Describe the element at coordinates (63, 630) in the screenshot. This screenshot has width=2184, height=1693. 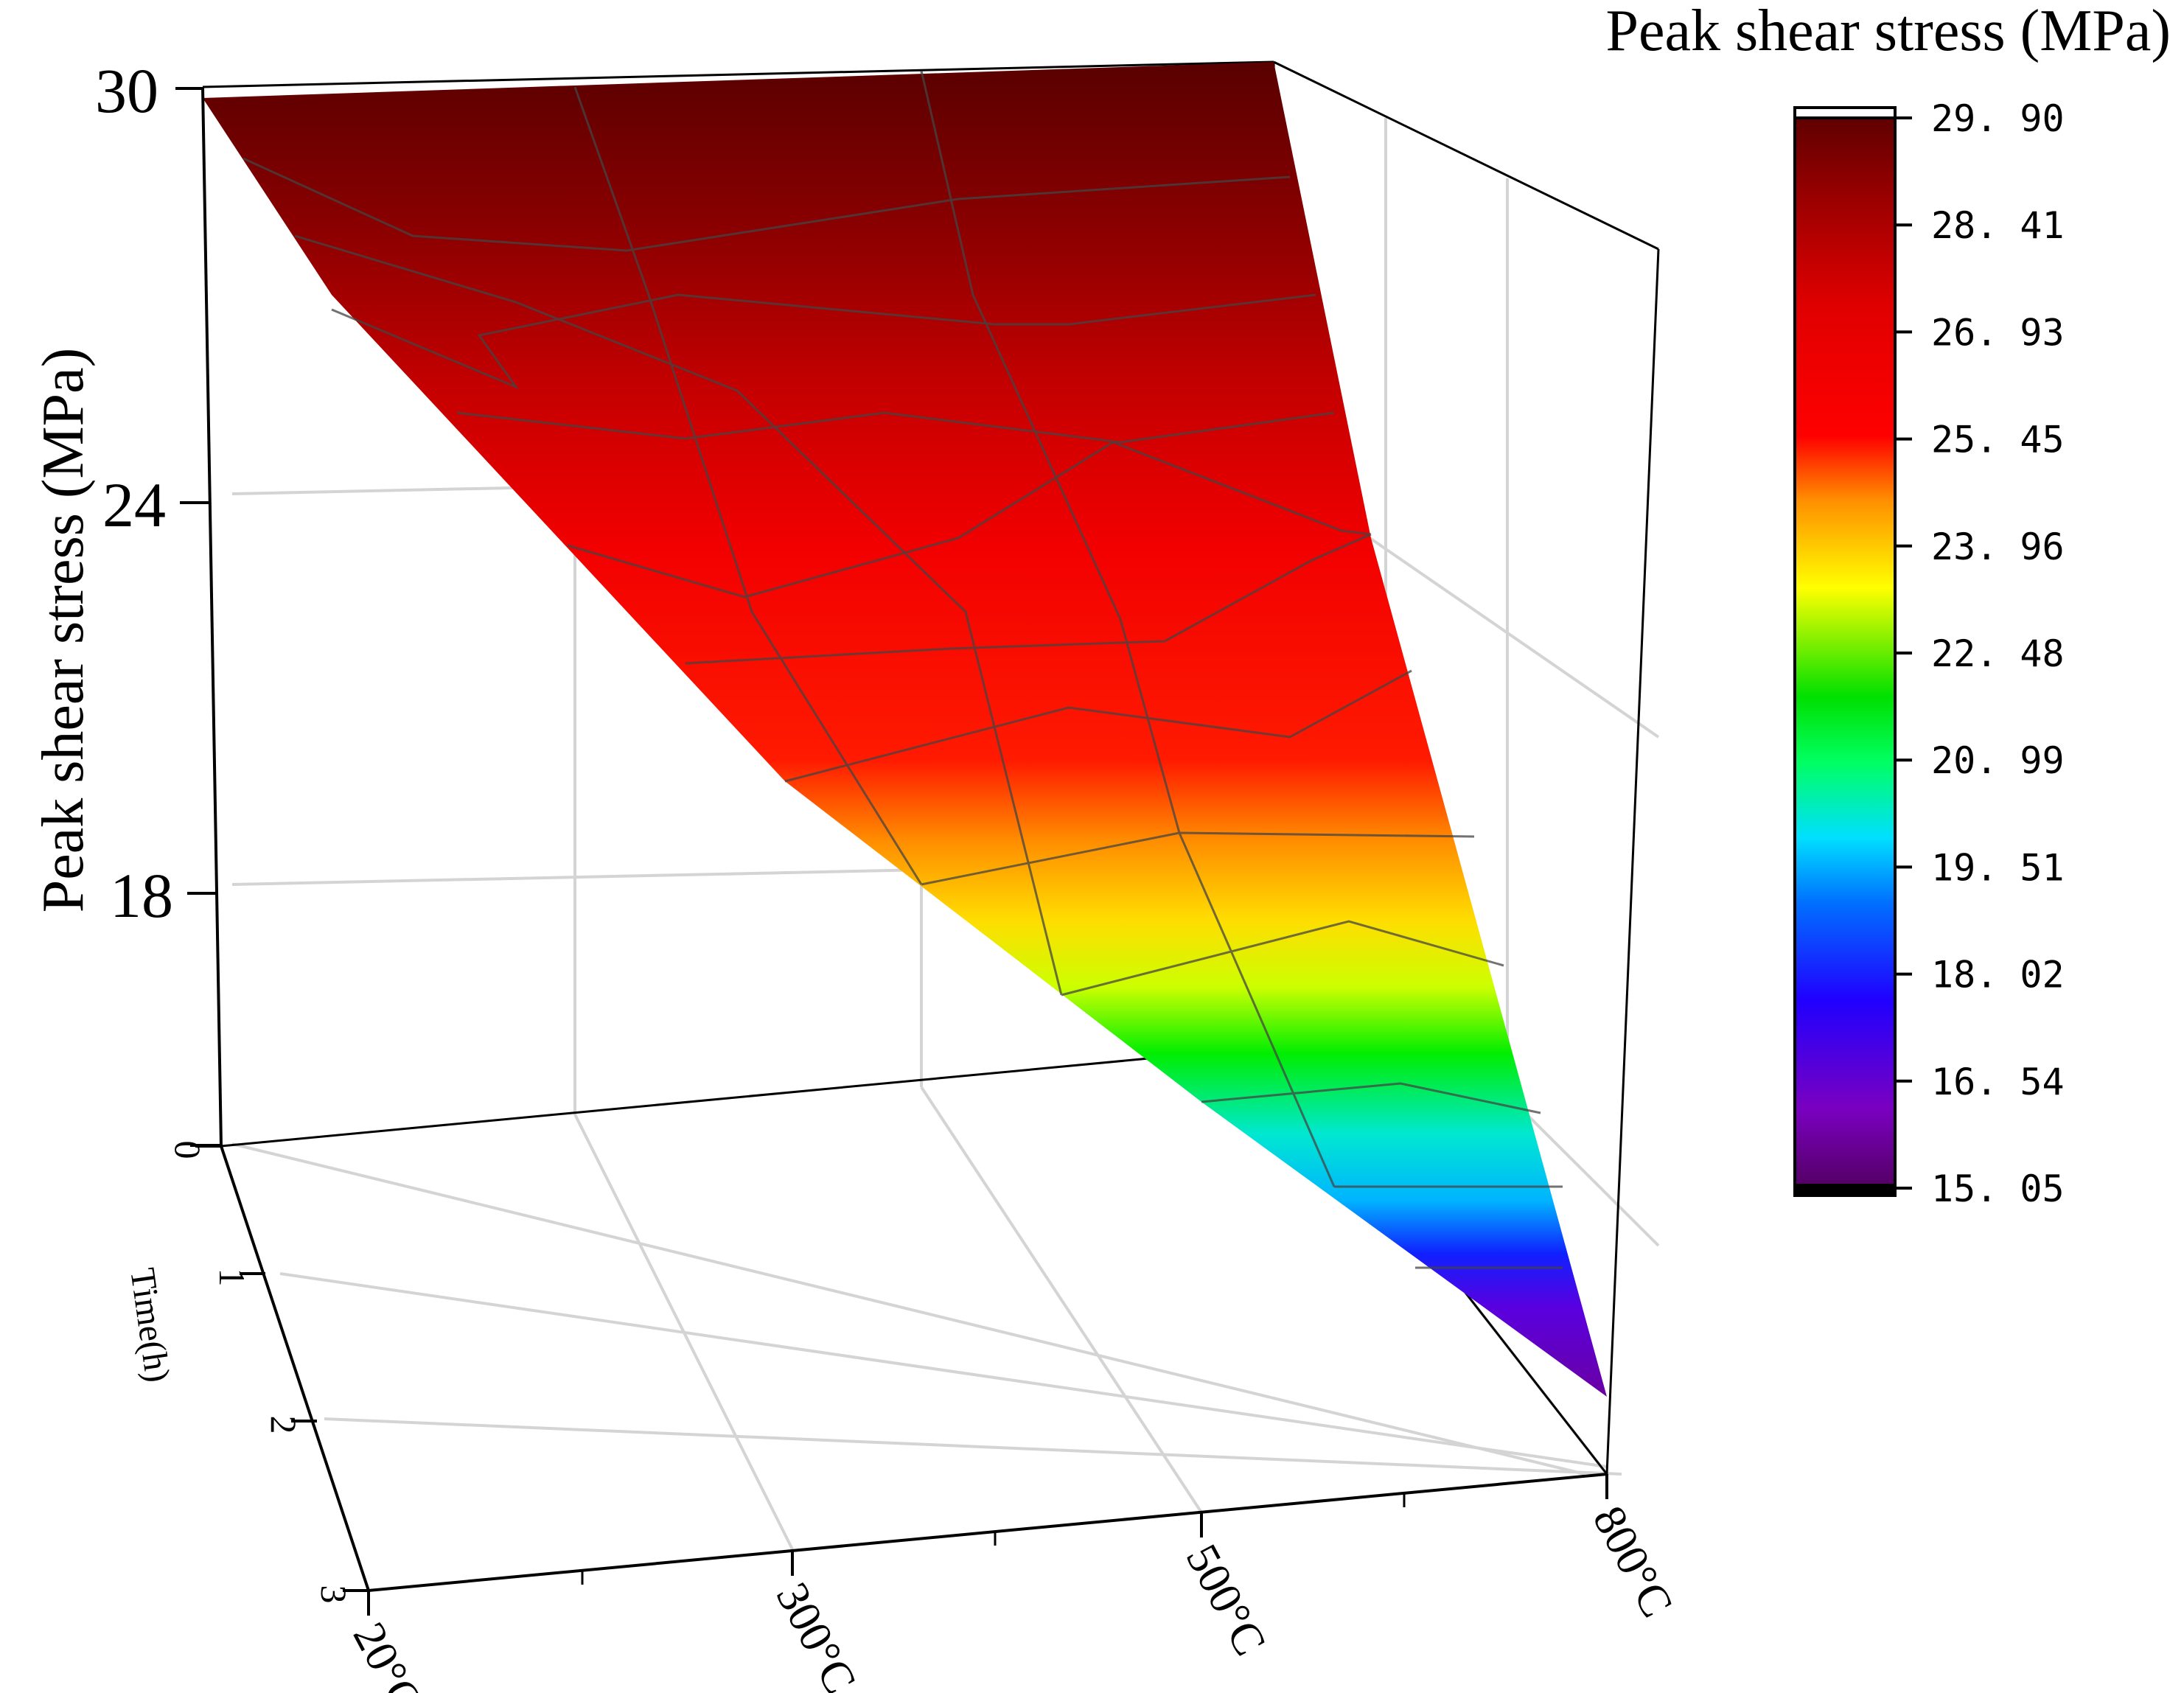
I see `z-axis-label: Peak shear stress (MPa)` at that location.